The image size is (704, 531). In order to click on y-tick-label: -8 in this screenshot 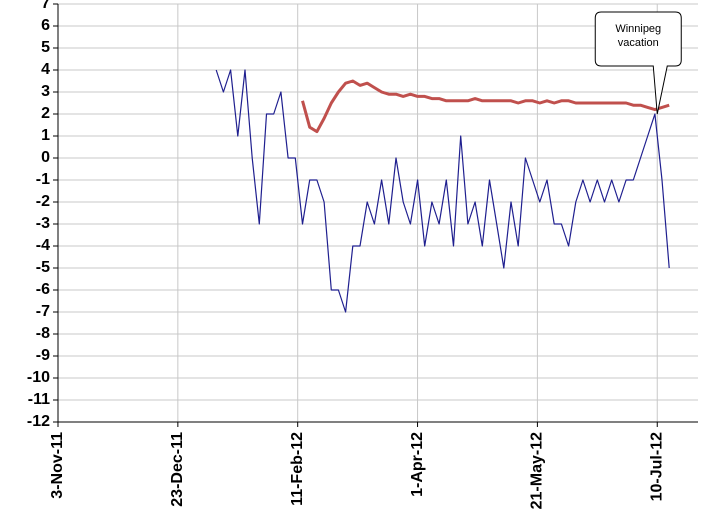, I will do `click(43, 333)`.